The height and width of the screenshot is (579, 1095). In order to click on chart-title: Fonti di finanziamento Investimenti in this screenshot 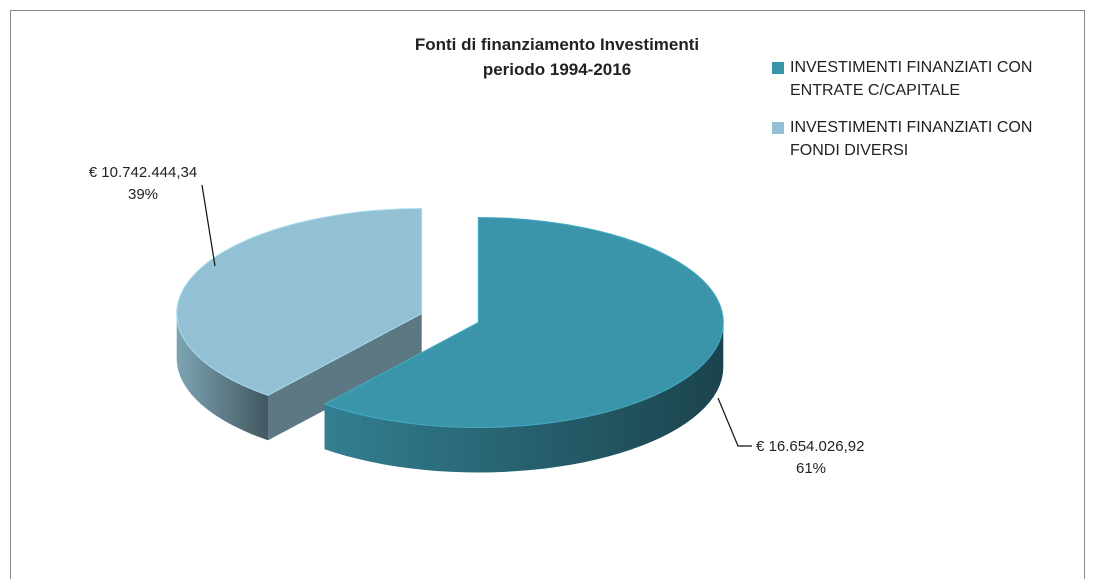, I will do `click(557, 44)`.